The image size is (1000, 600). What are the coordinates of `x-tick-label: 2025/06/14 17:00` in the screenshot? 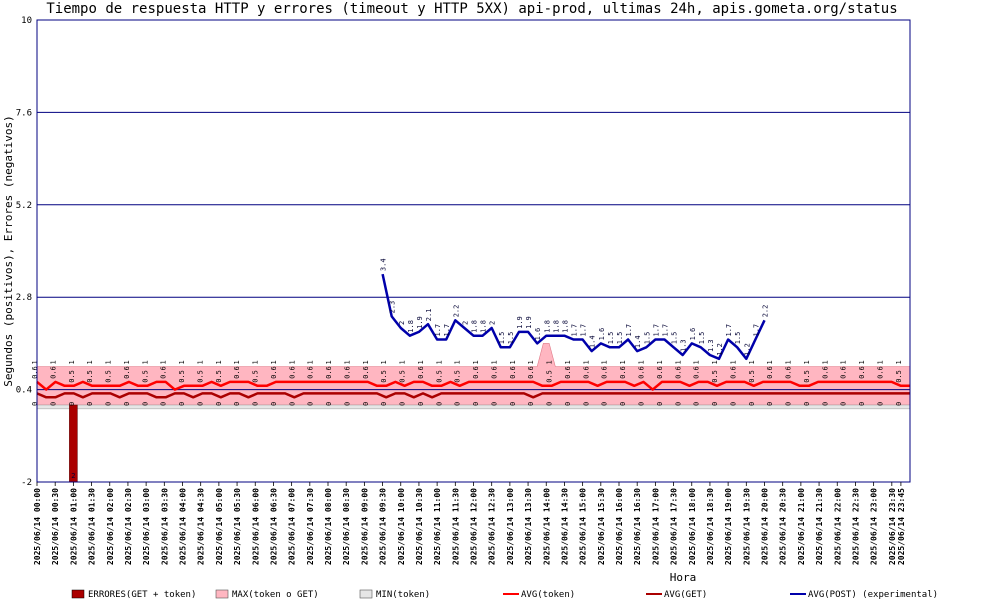 It's located at (655, 526).